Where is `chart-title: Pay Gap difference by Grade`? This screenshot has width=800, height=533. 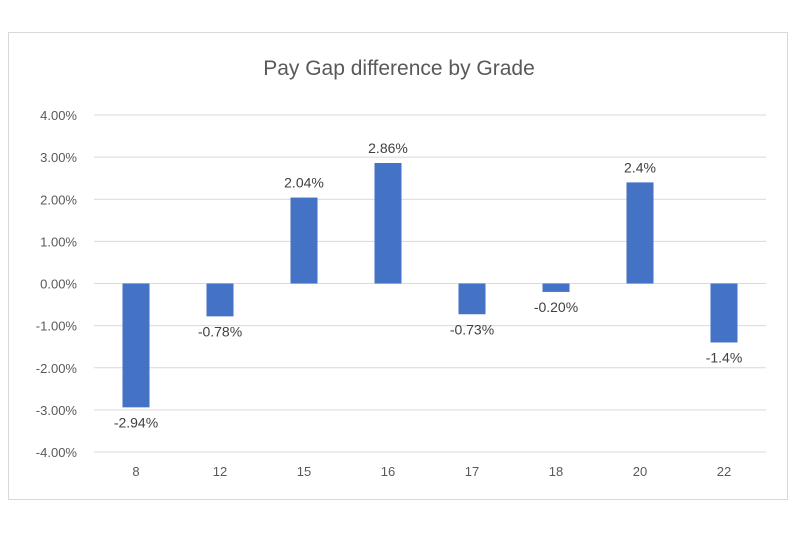
chart-title: Pay Gap difference by Grade is located at coordinates (399, 68).